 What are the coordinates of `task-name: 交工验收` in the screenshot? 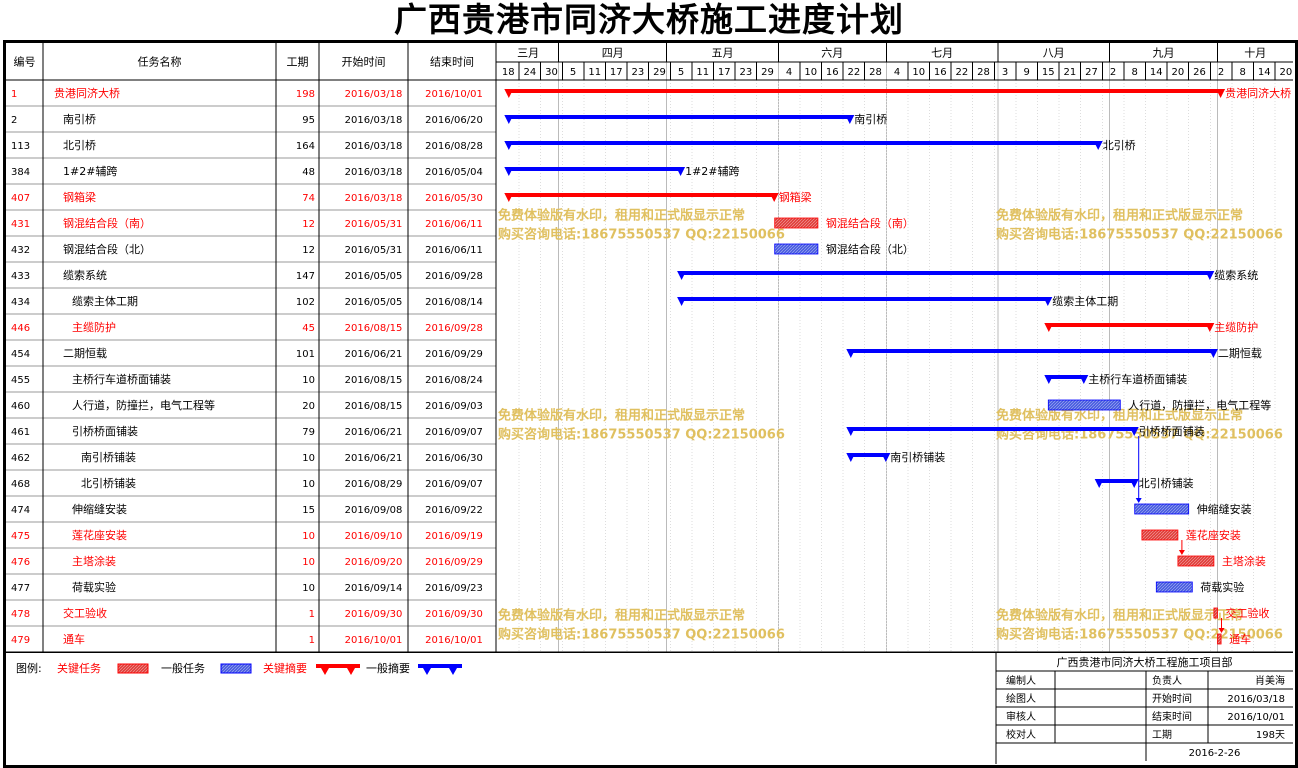 It's located at (85, 613).